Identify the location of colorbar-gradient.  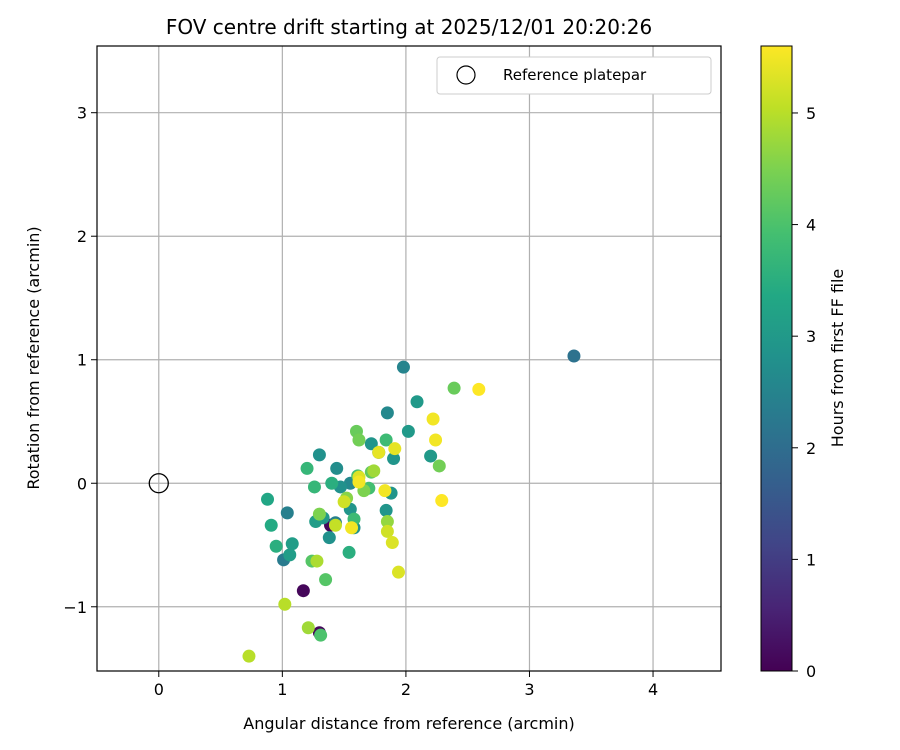
(776, 358).